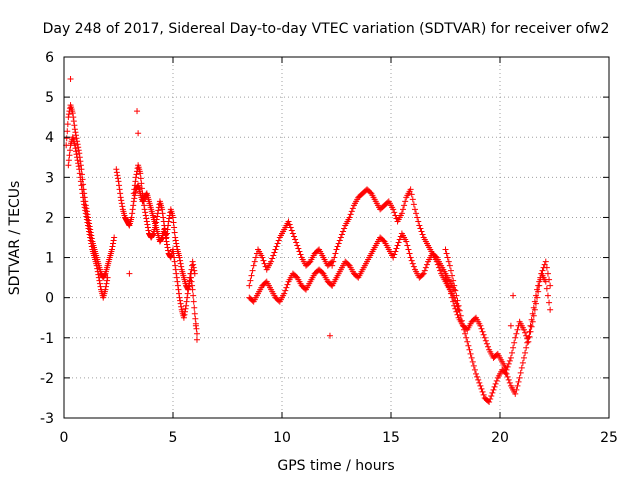  Describe the element at coordinates (49, 299) in the screenshot. I see `y-tick-label: 0` at that location.